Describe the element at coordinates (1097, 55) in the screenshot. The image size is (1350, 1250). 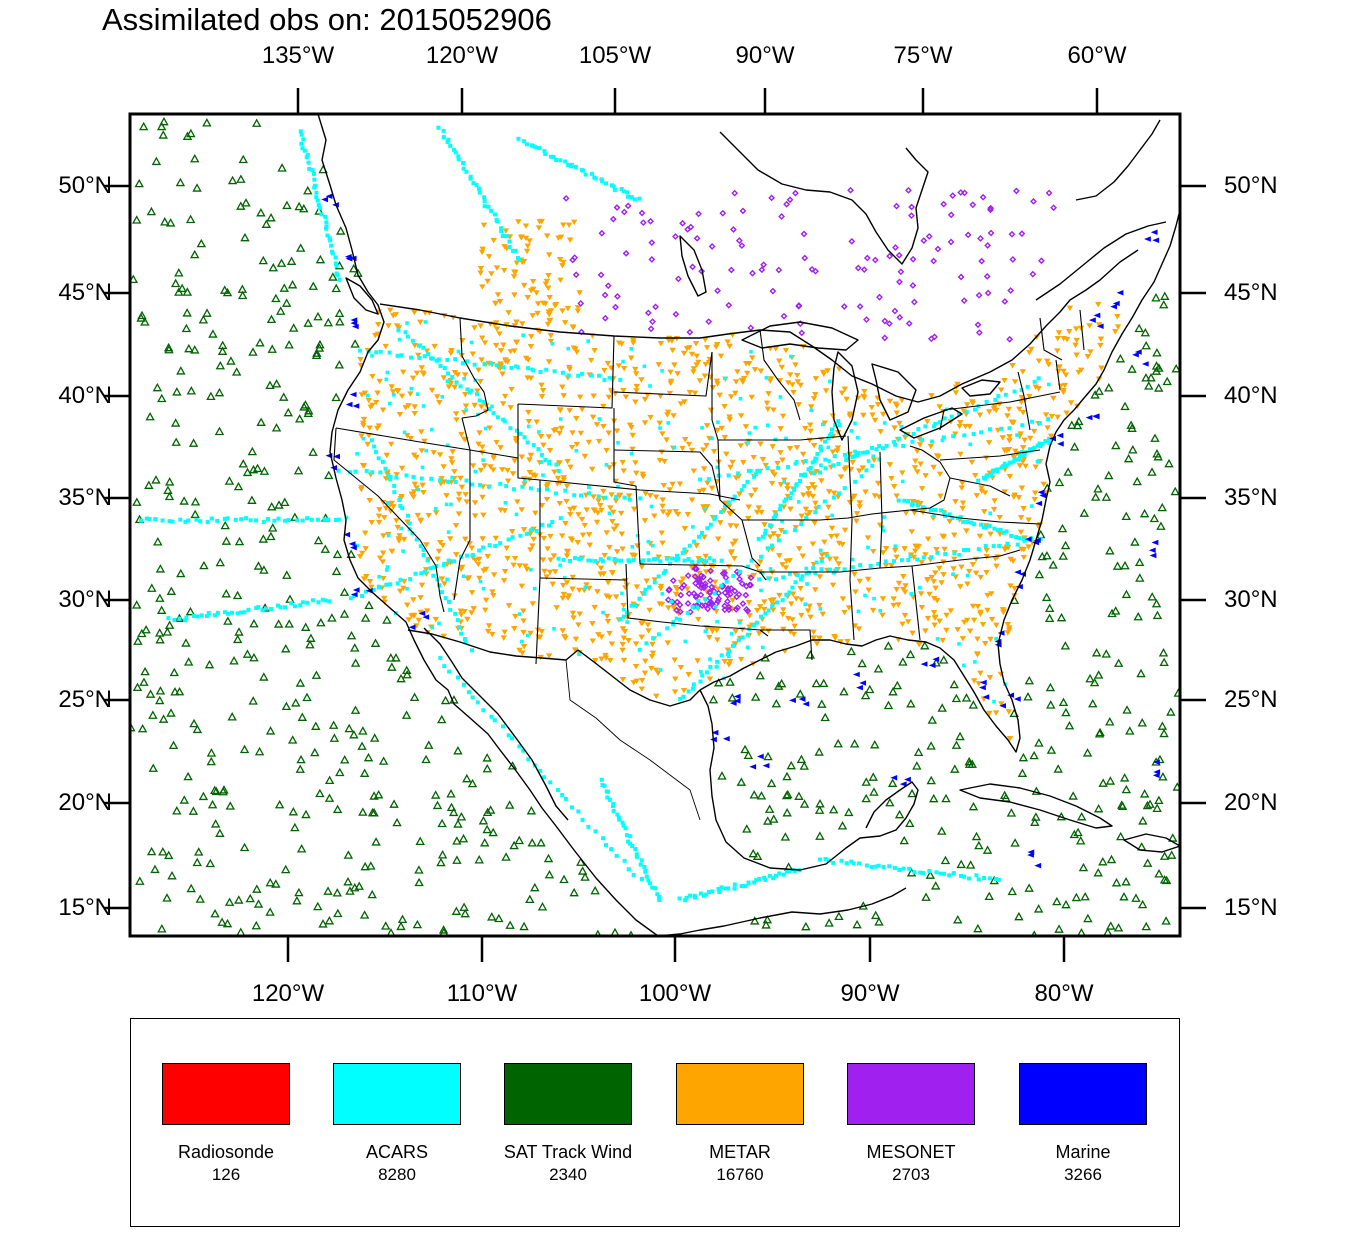
I see `top-lon-label: 60°W` at that location.